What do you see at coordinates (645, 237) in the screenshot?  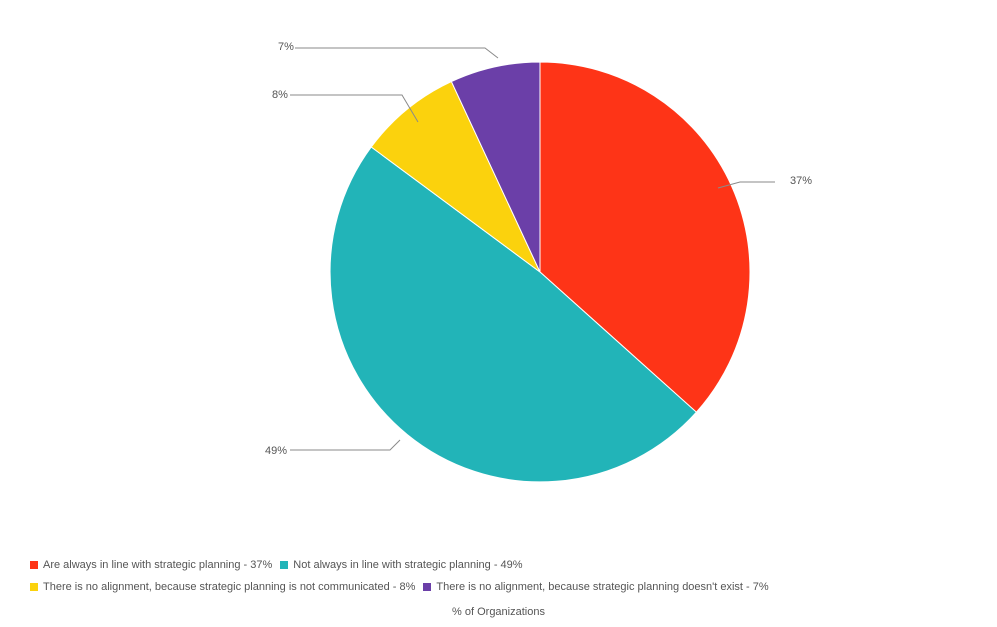 I see `pie-slice-always-aligned` at bounding box center [645, 237].